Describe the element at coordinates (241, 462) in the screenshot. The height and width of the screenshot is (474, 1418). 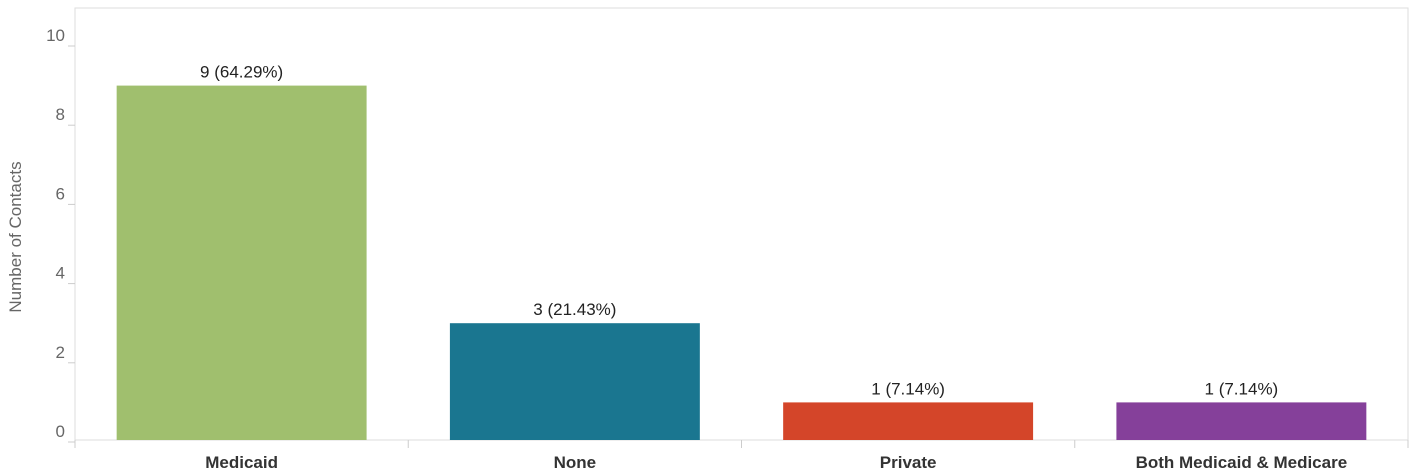
I see `x-category-label: Medicaid` at that location.